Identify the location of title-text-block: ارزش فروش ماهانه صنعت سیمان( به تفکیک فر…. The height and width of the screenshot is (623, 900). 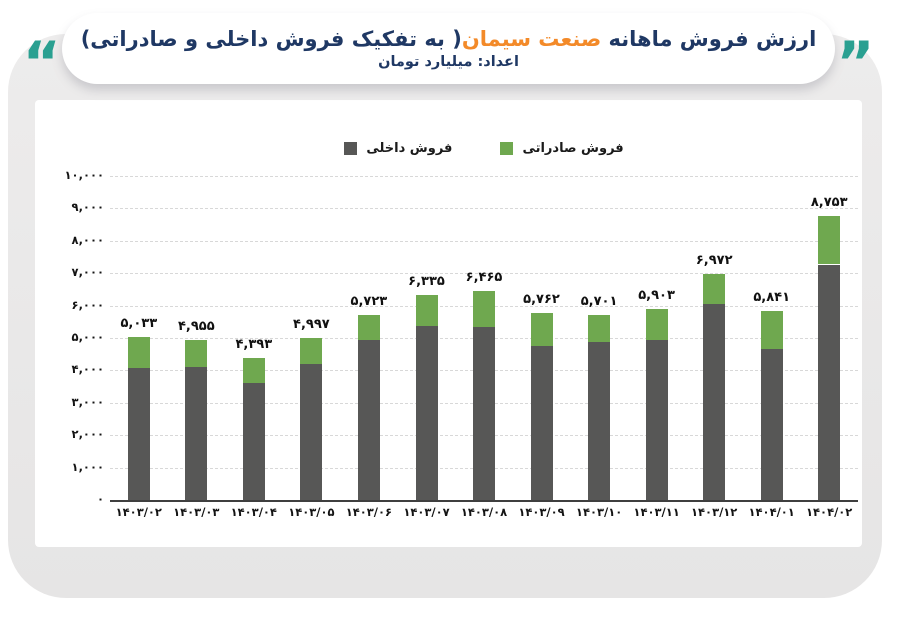
(449, 48).